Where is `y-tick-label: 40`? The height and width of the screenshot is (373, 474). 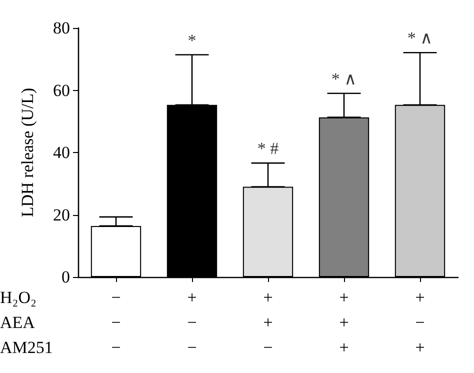
y-tick-label: 40 is located at coordinates (61, 152).